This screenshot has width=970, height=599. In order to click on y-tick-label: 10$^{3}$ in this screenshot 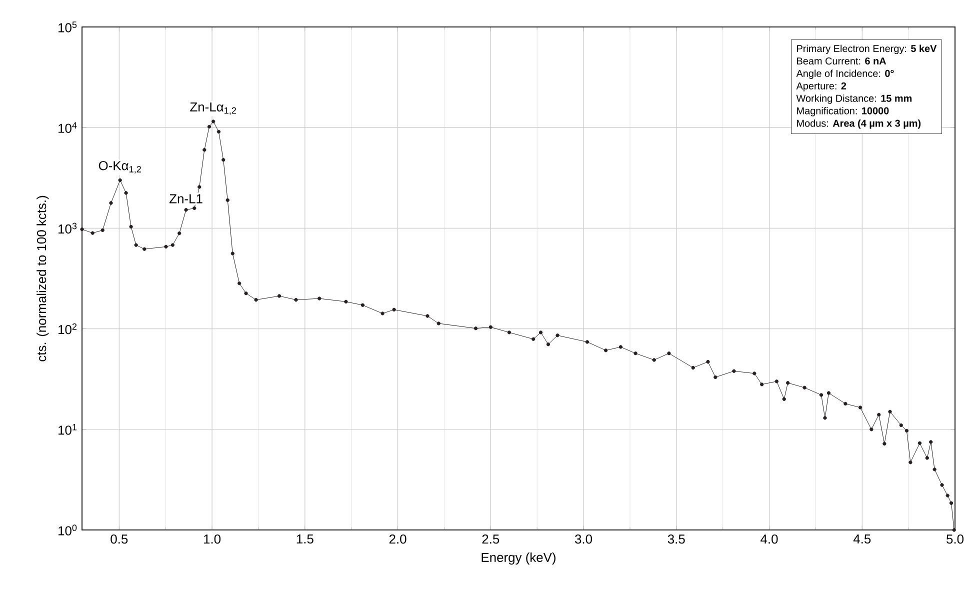, I will do `click(67, 228)`.